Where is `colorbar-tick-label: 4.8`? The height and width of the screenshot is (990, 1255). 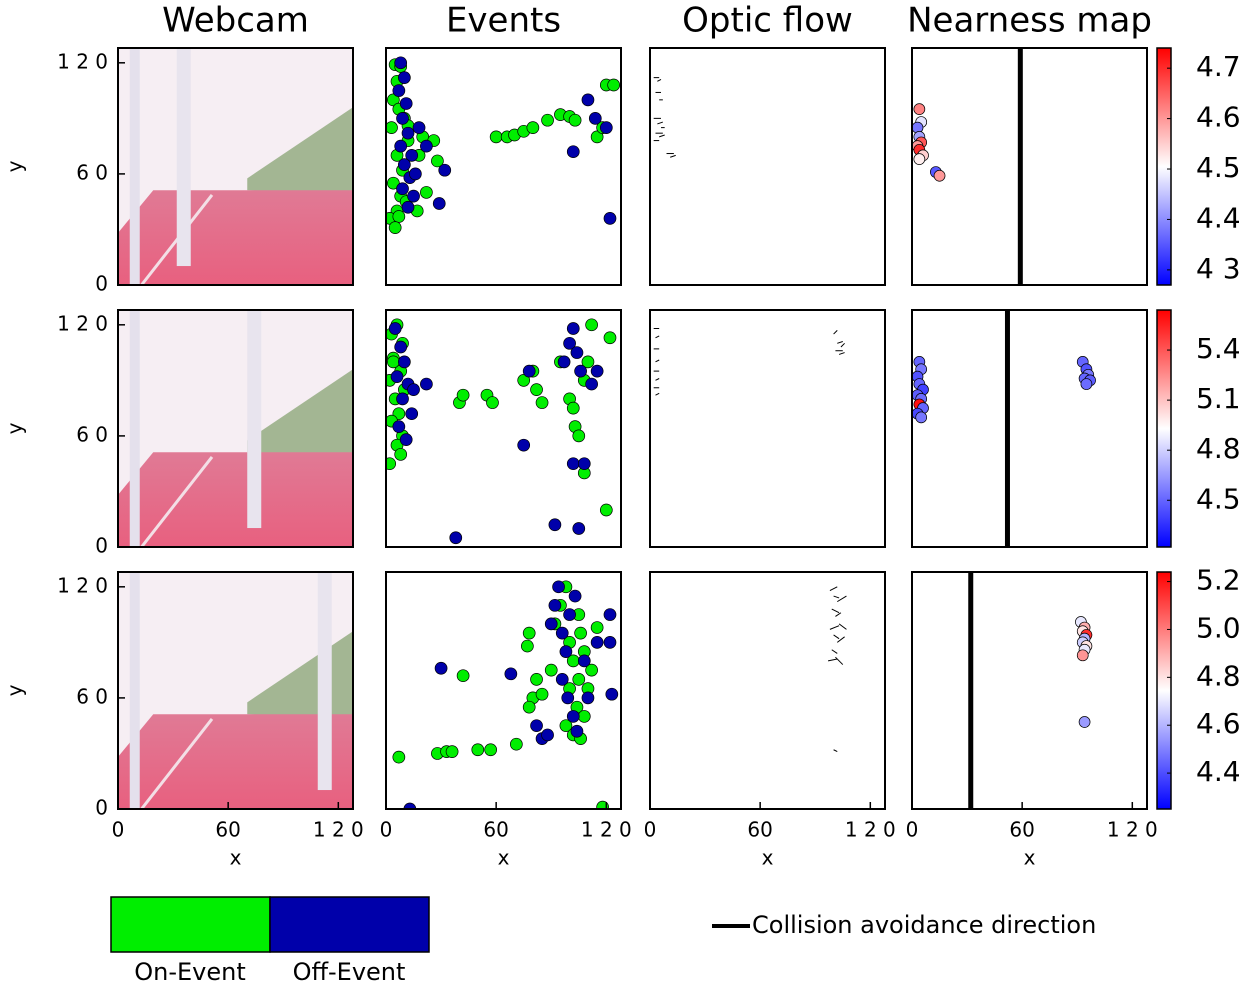 colorbar-tick-label: 4.8 is located at coordinates (1218, 448).